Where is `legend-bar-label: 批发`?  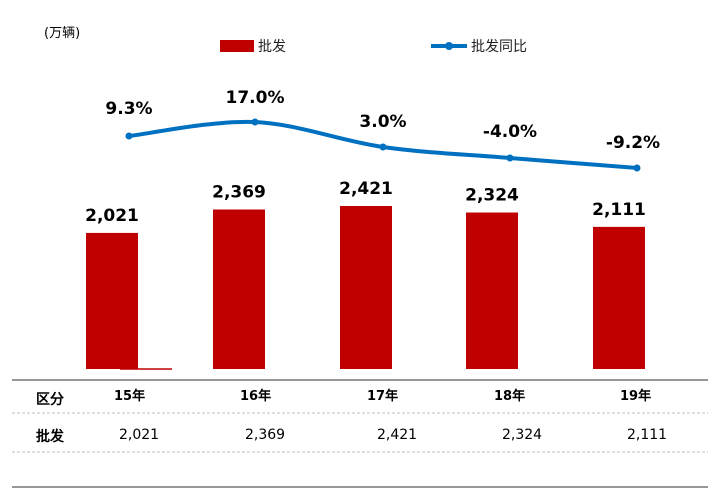
legend-bar-label: 批发 is located at coordinates (272, 47).